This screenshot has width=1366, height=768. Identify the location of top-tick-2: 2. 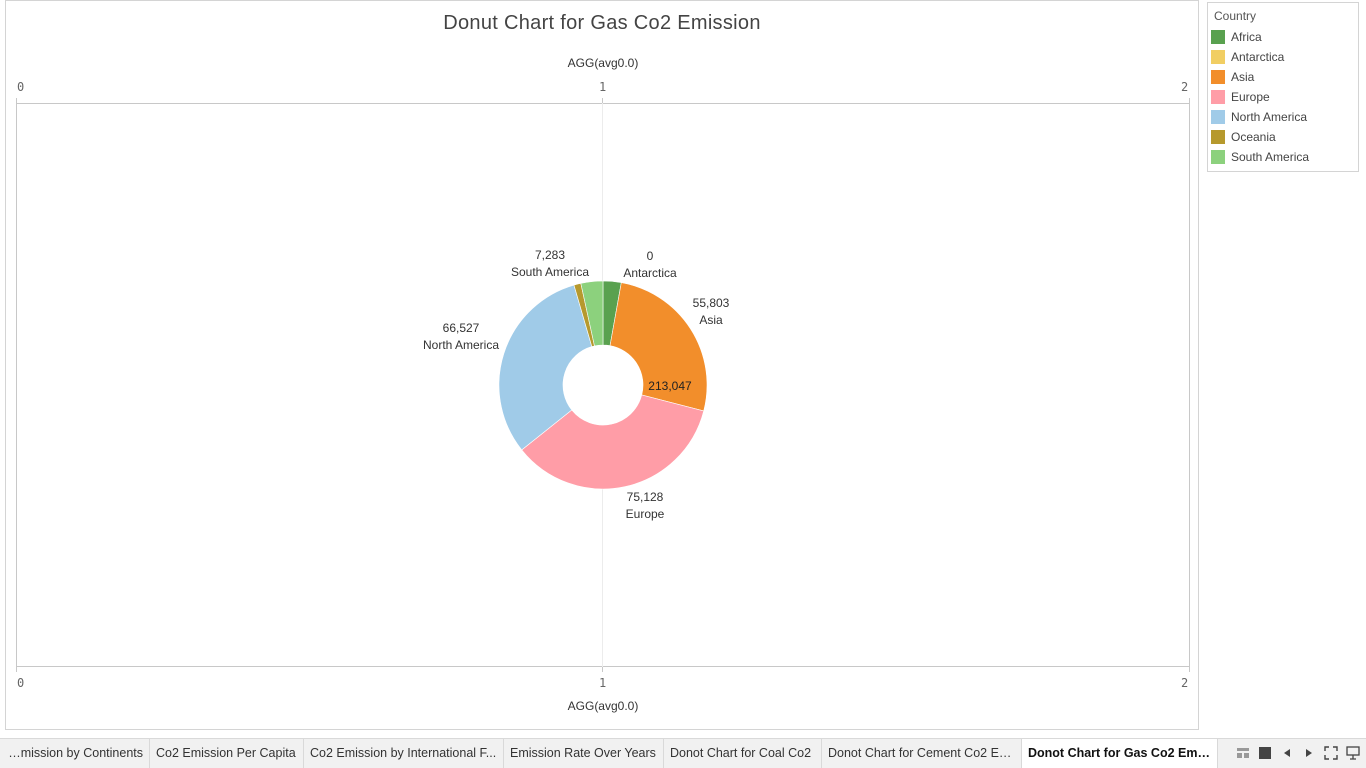
(1185, 87).